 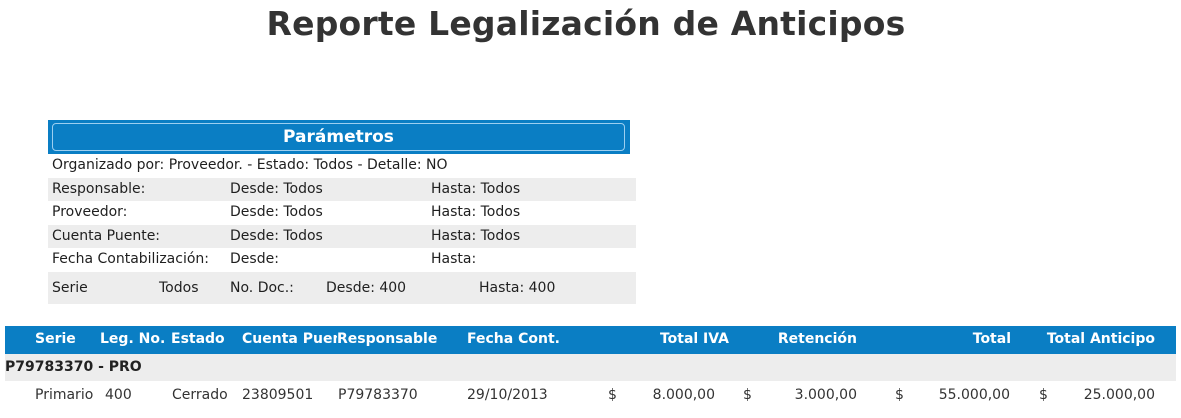 I want to click on cell-leg-no: 400, so click(x=118, y=395).